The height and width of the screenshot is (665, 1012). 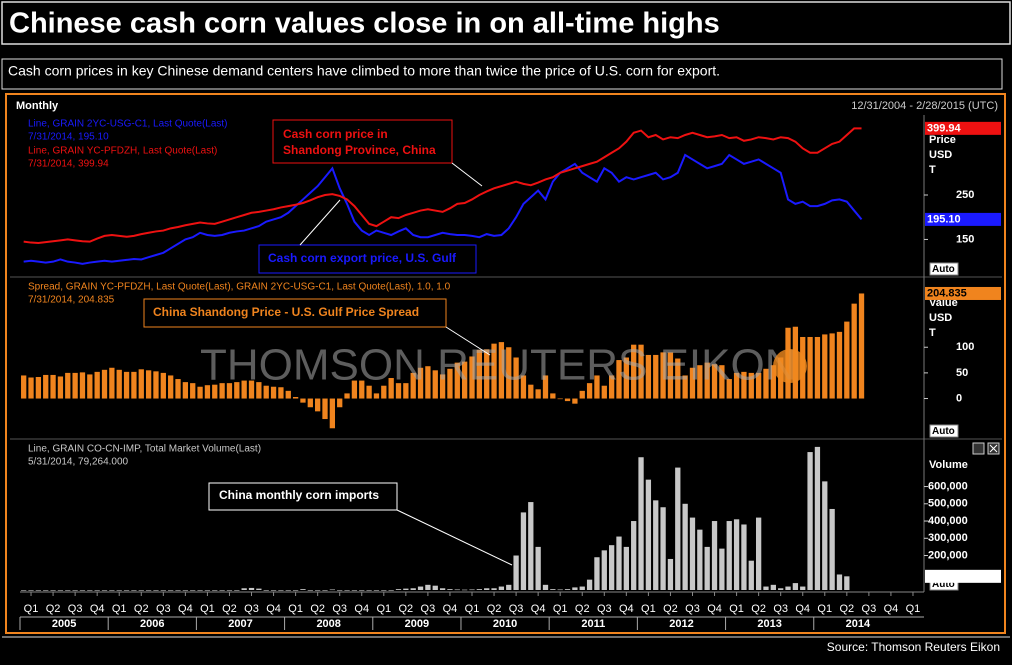 I want to click on year-label: 2013, so click(x=769, y=624).